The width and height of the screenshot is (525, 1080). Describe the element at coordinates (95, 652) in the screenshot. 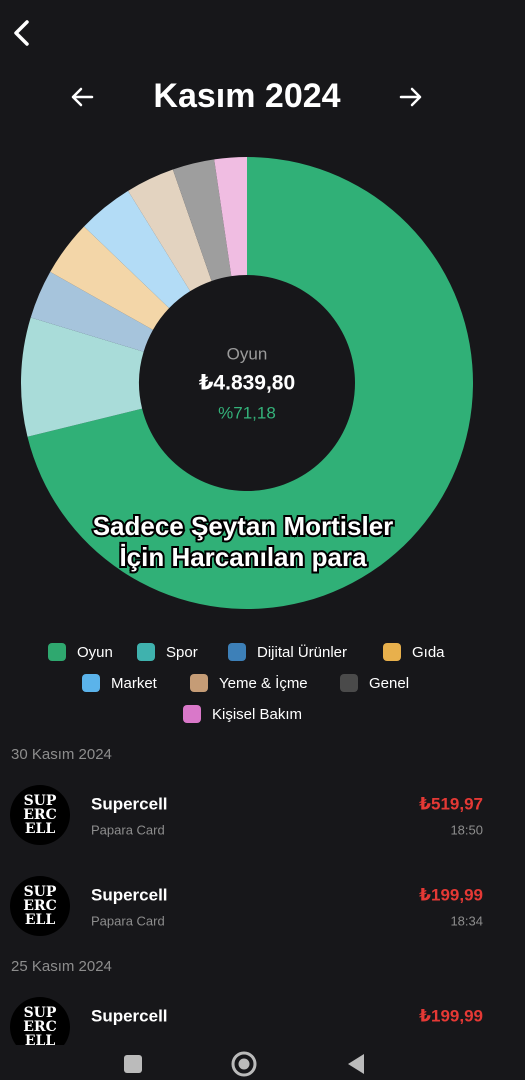

I see `legend-label: Oyun` at that location.